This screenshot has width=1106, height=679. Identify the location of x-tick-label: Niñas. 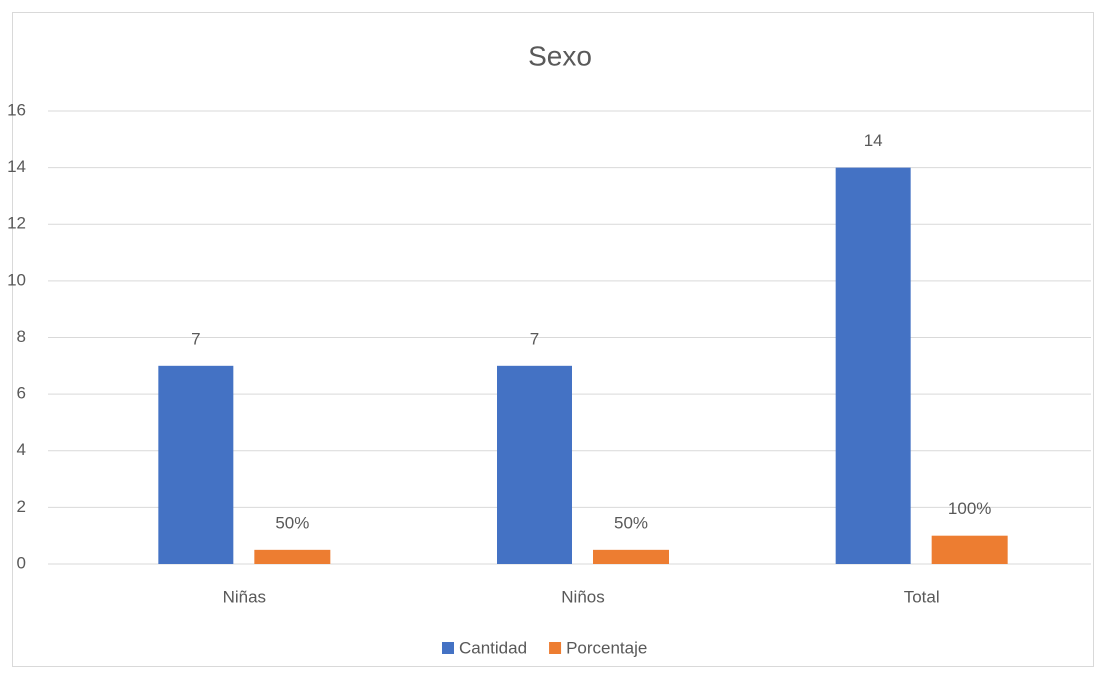
(244, 596).